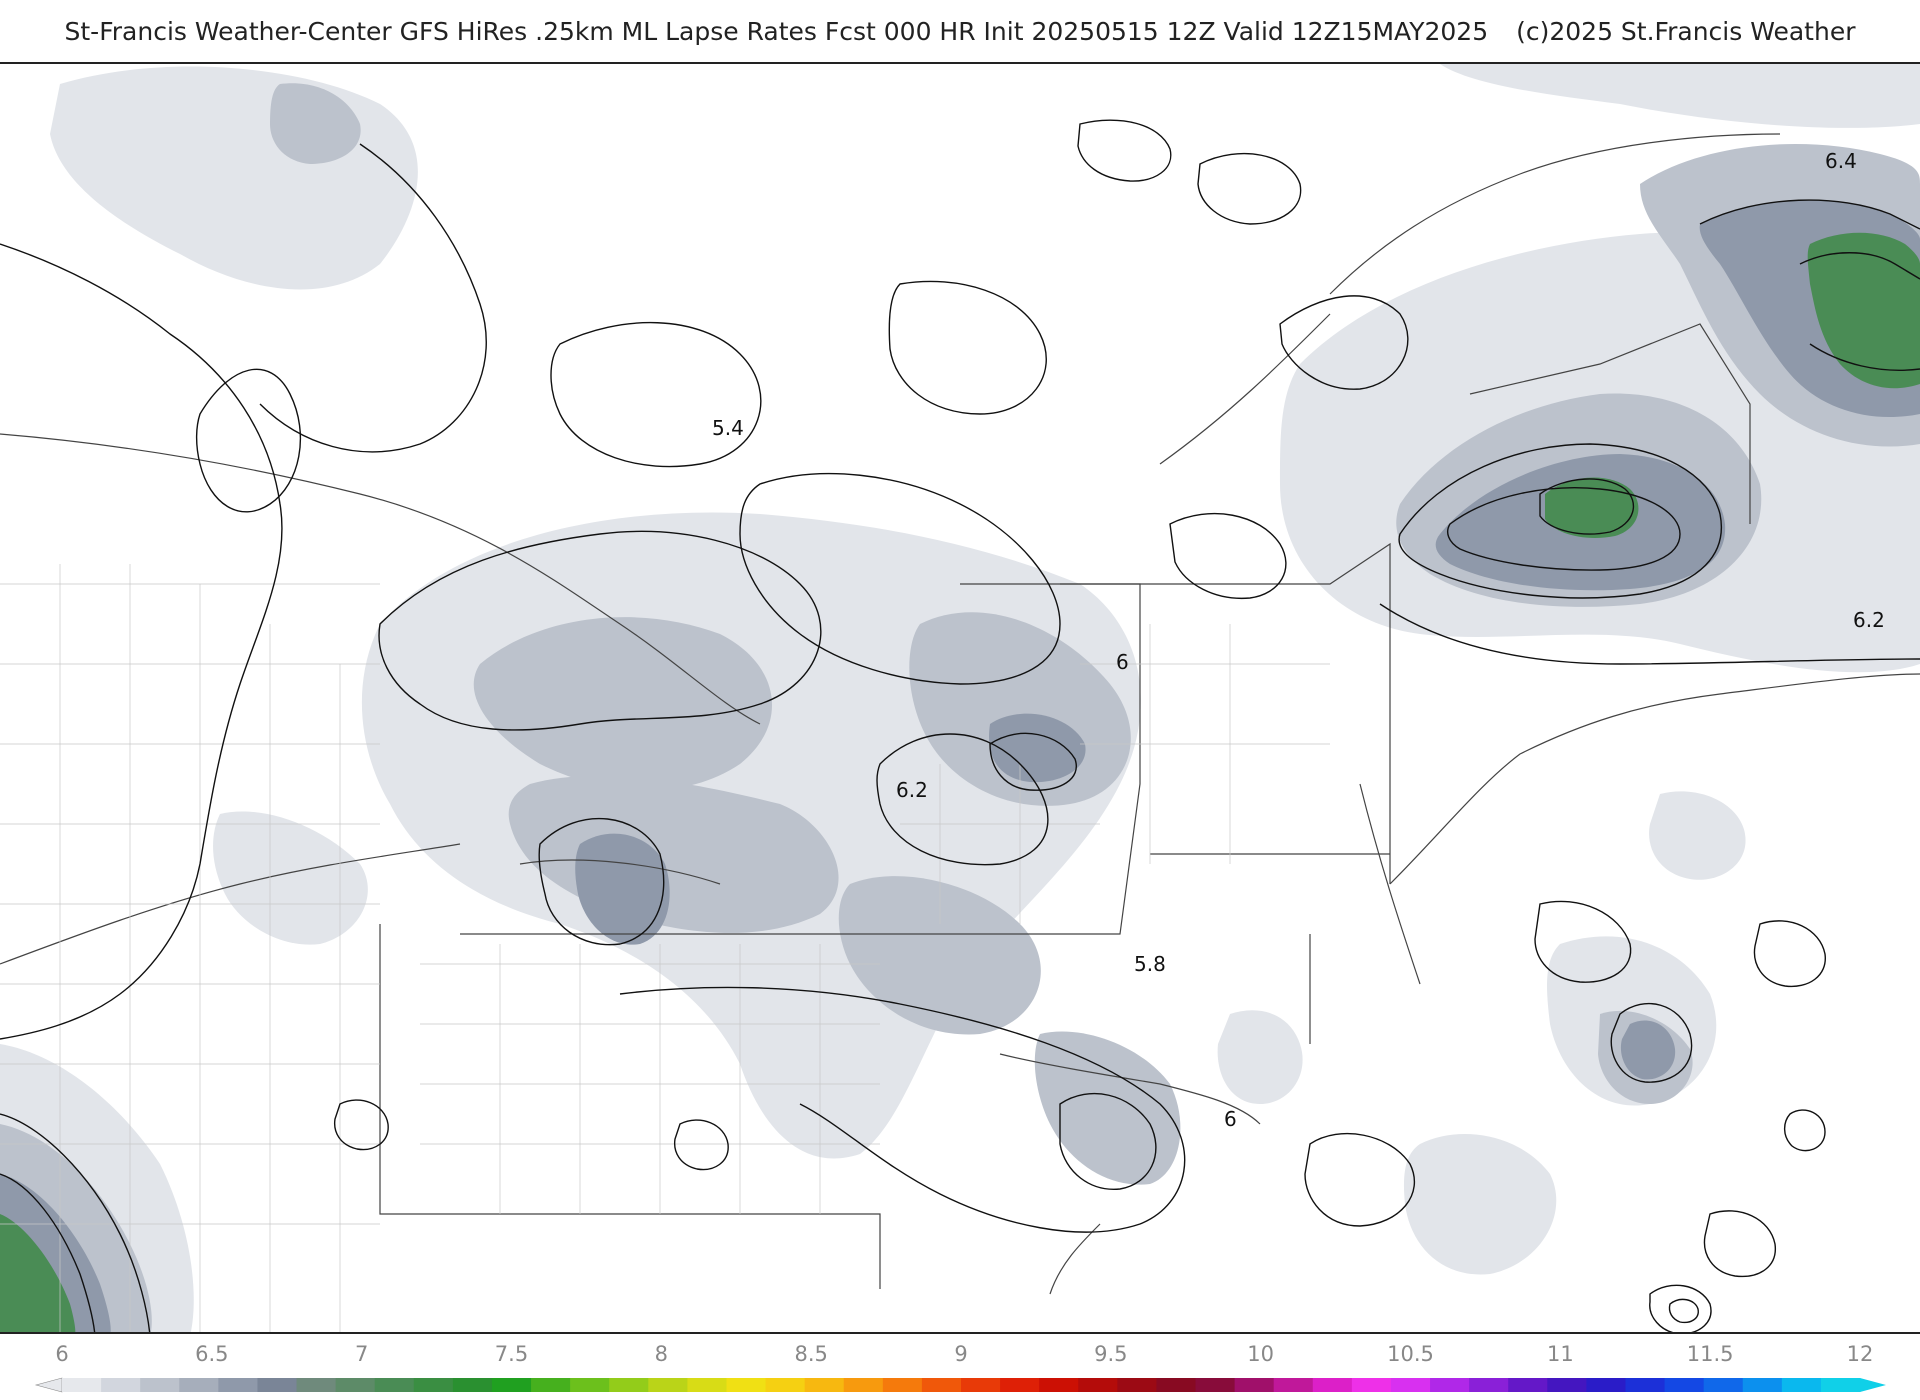  Describe the element at coordinates (661, 1354) in the screenshot. I see `colorbar-tick-label: 8` at that location.